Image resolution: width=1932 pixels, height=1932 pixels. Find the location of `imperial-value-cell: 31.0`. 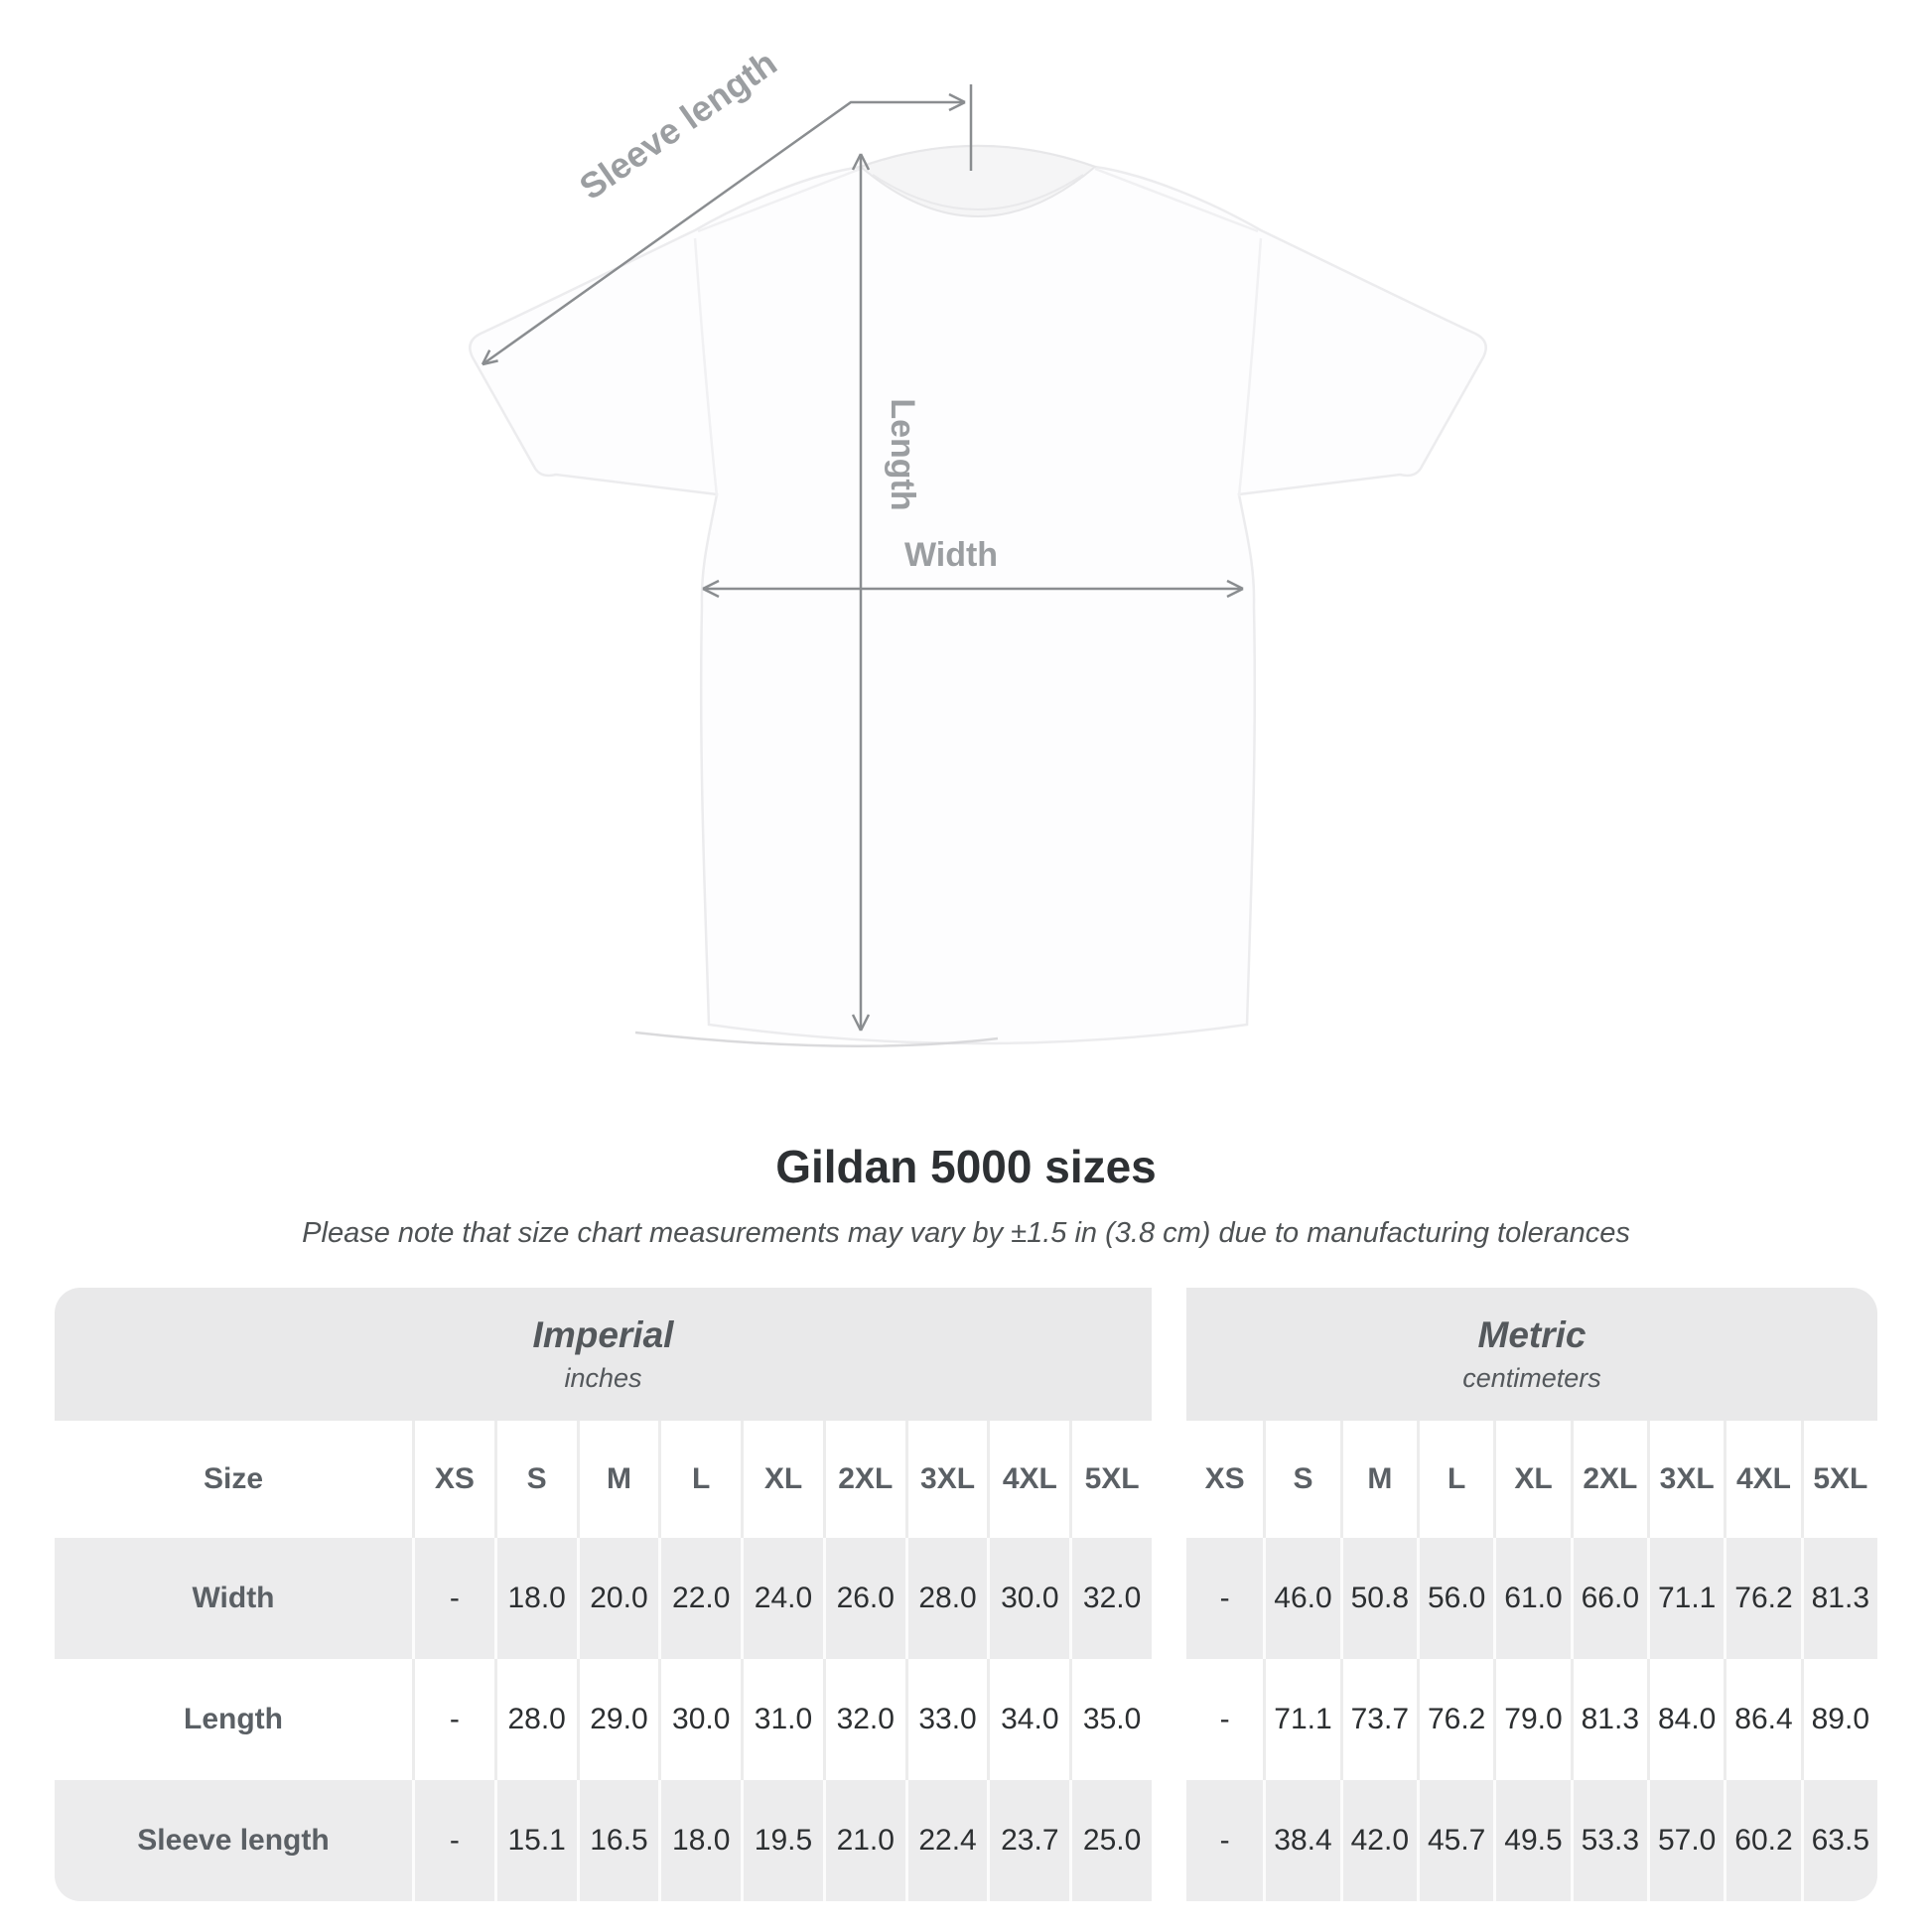

imperial-value-cell: 31.0 is located at coordinates (782, 1720).